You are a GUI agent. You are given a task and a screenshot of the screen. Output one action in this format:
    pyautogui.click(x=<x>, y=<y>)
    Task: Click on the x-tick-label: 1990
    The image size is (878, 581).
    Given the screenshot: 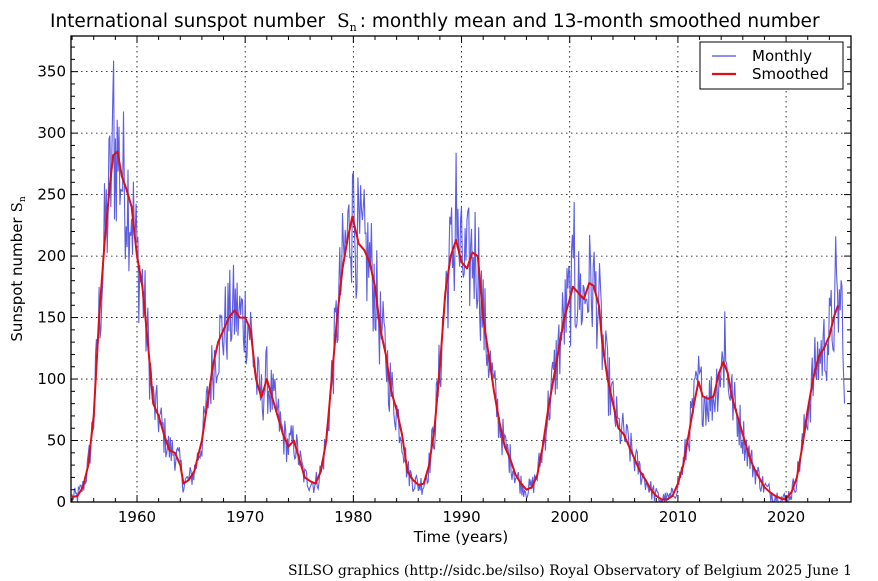 What is the action you would take?
    pyautogui.click(x=461, y=517)
    